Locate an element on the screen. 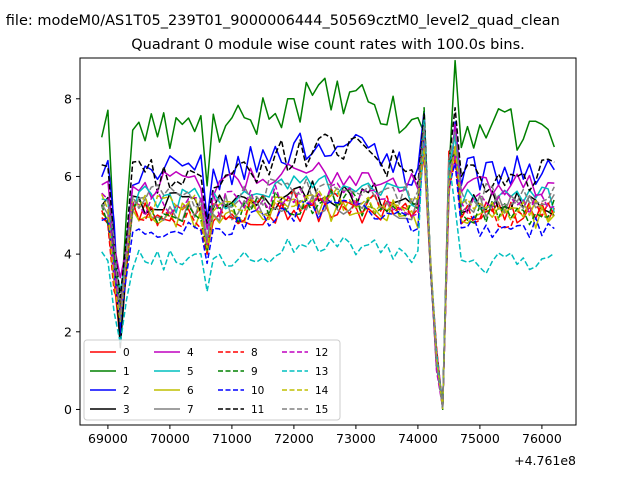 This screenshot has width=640, height=480. legend-label: 0 is located at coordinates (126, 353).